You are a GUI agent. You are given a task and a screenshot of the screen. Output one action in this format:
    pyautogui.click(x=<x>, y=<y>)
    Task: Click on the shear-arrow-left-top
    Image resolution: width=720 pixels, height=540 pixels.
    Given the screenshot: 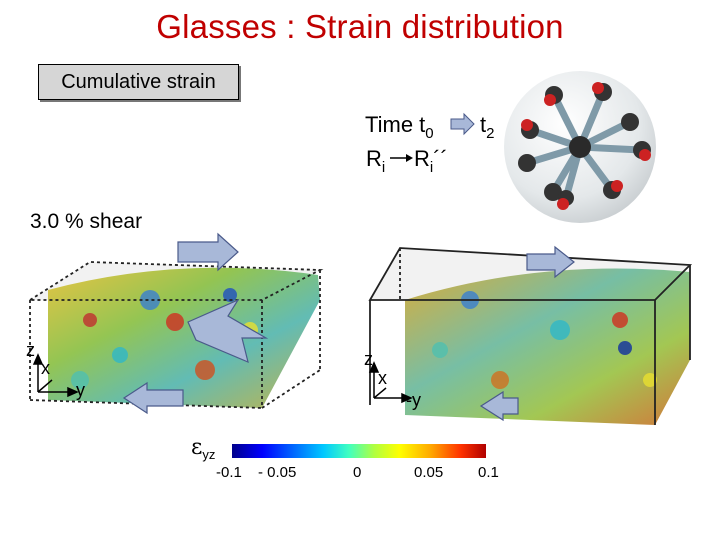 What is the action you would take?
    pyautogui.click(x=208, y=252)
    